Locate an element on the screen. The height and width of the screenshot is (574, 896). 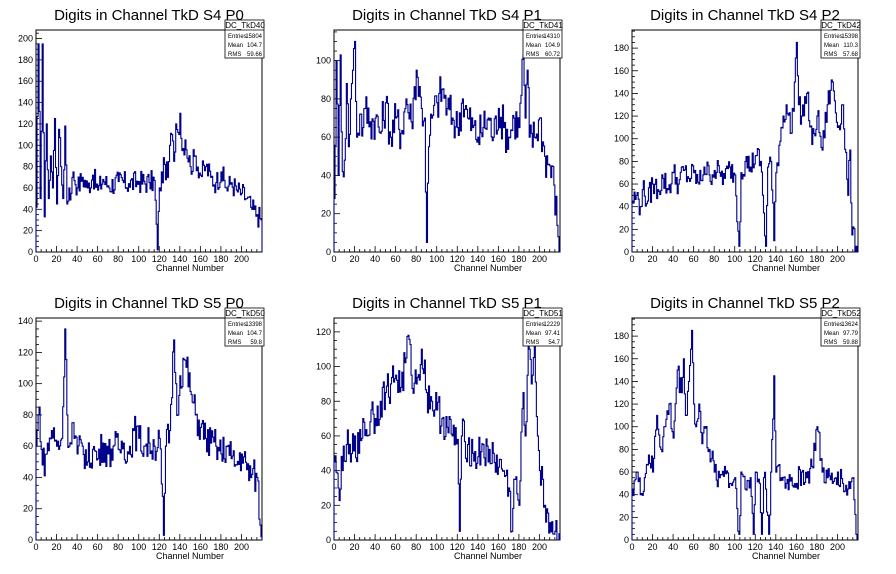
stats-row-value: 110.3 is located at coordinates (850, 46).